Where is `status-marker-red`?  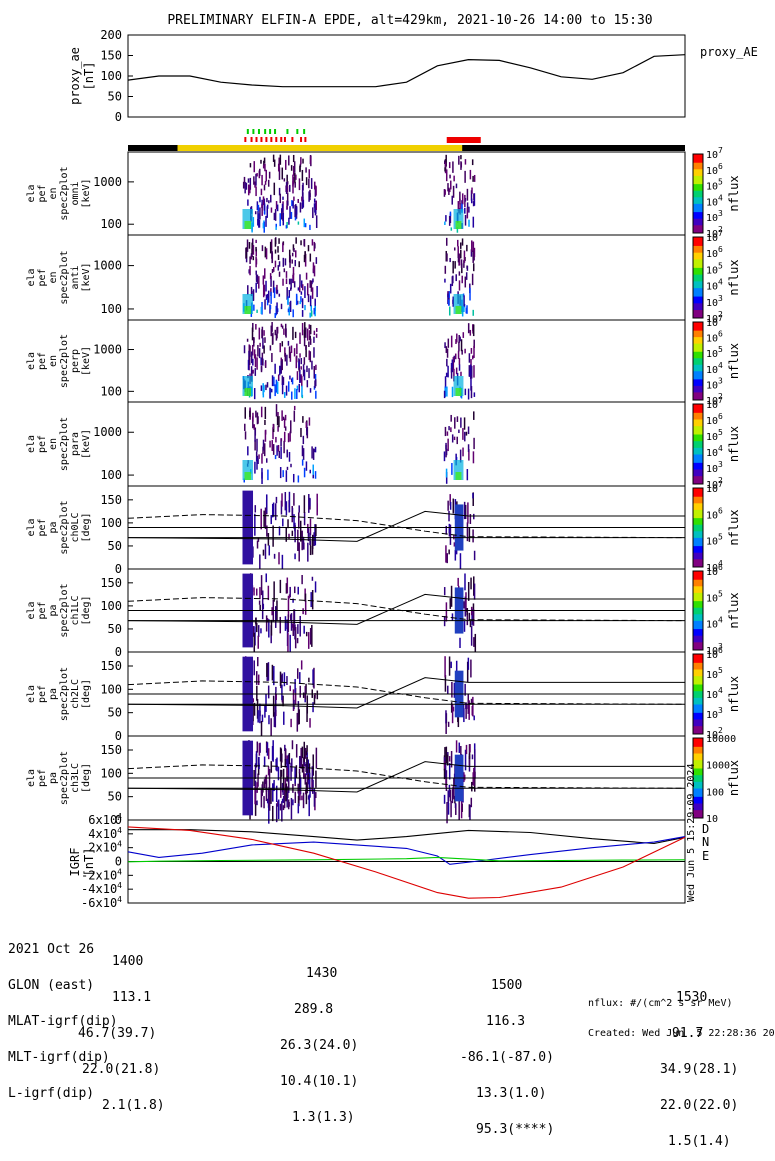
status-marker-red is located at coordinates (301, 139).